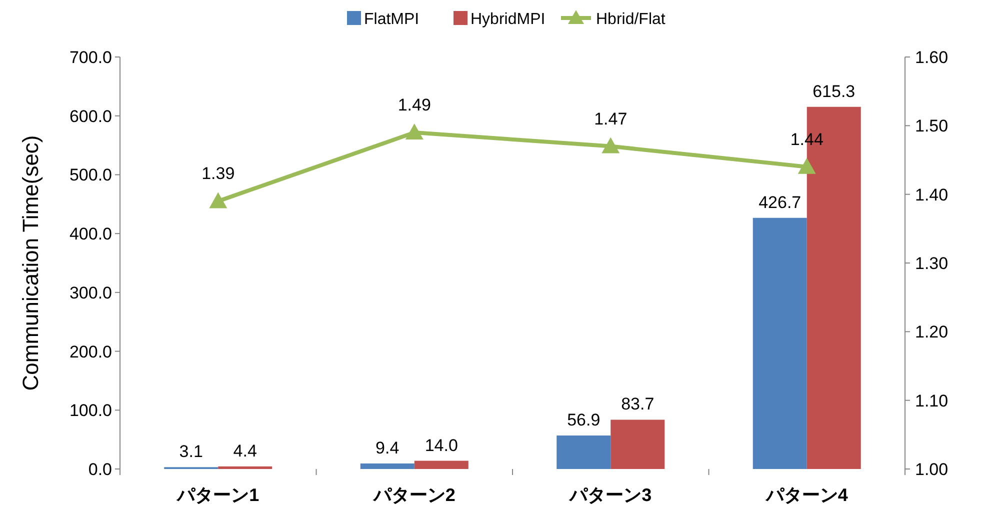  What do you see at coordinates (191, 452) in the screenshot?
I see `data-label: 3.1` at bounding box center [191, 452].